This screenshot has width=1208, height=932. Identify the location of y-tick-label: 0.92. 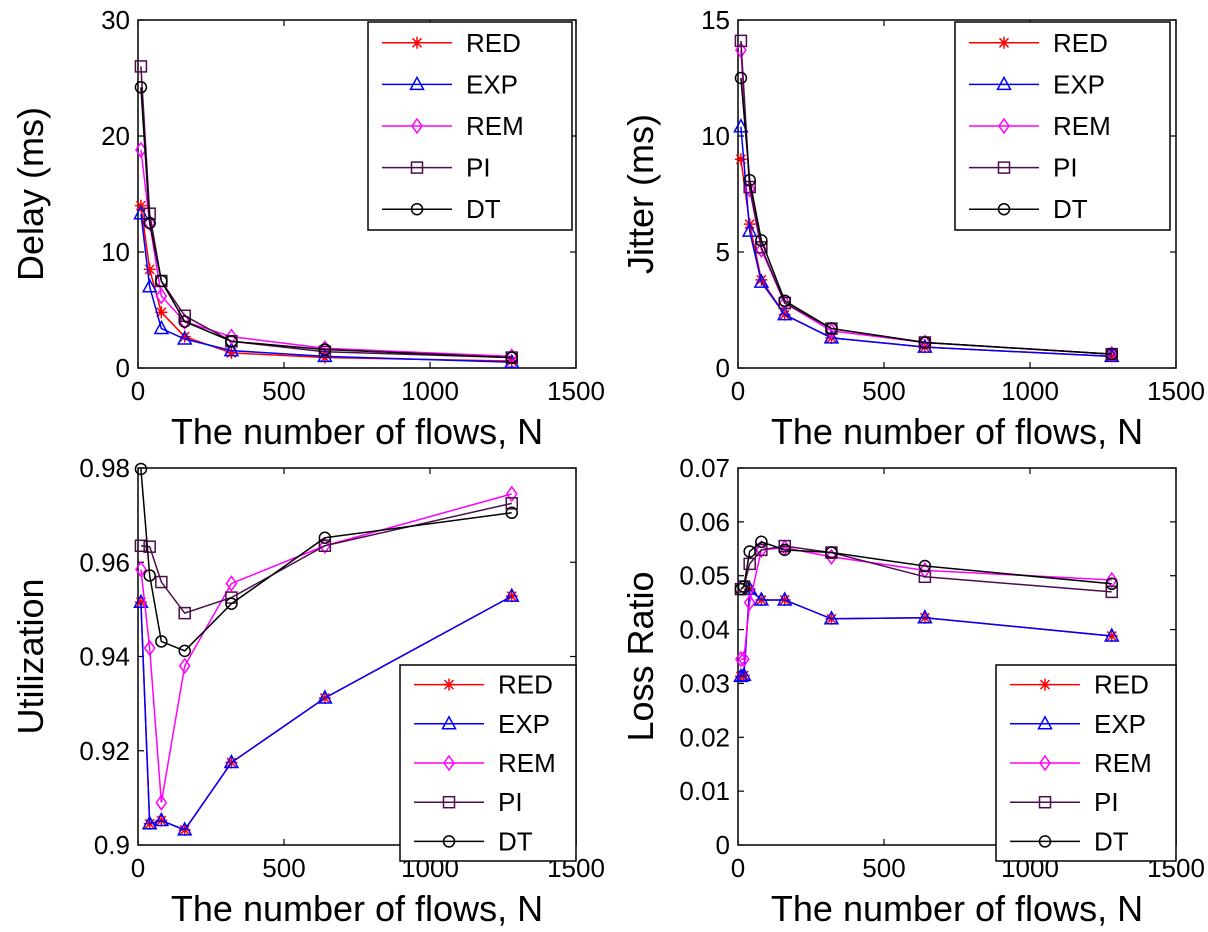
(104, 751).